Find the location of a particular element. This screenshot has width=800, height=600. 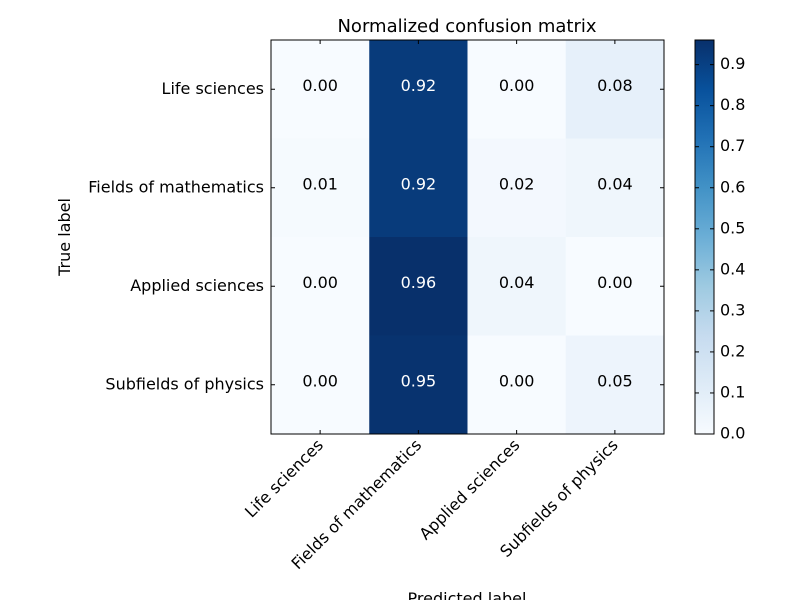

colorbar: 0.0 0.1 0.2 0.3 0.4 0.5 0.6 0.7 0.8 0.9 is located at coordinates (719, 241).